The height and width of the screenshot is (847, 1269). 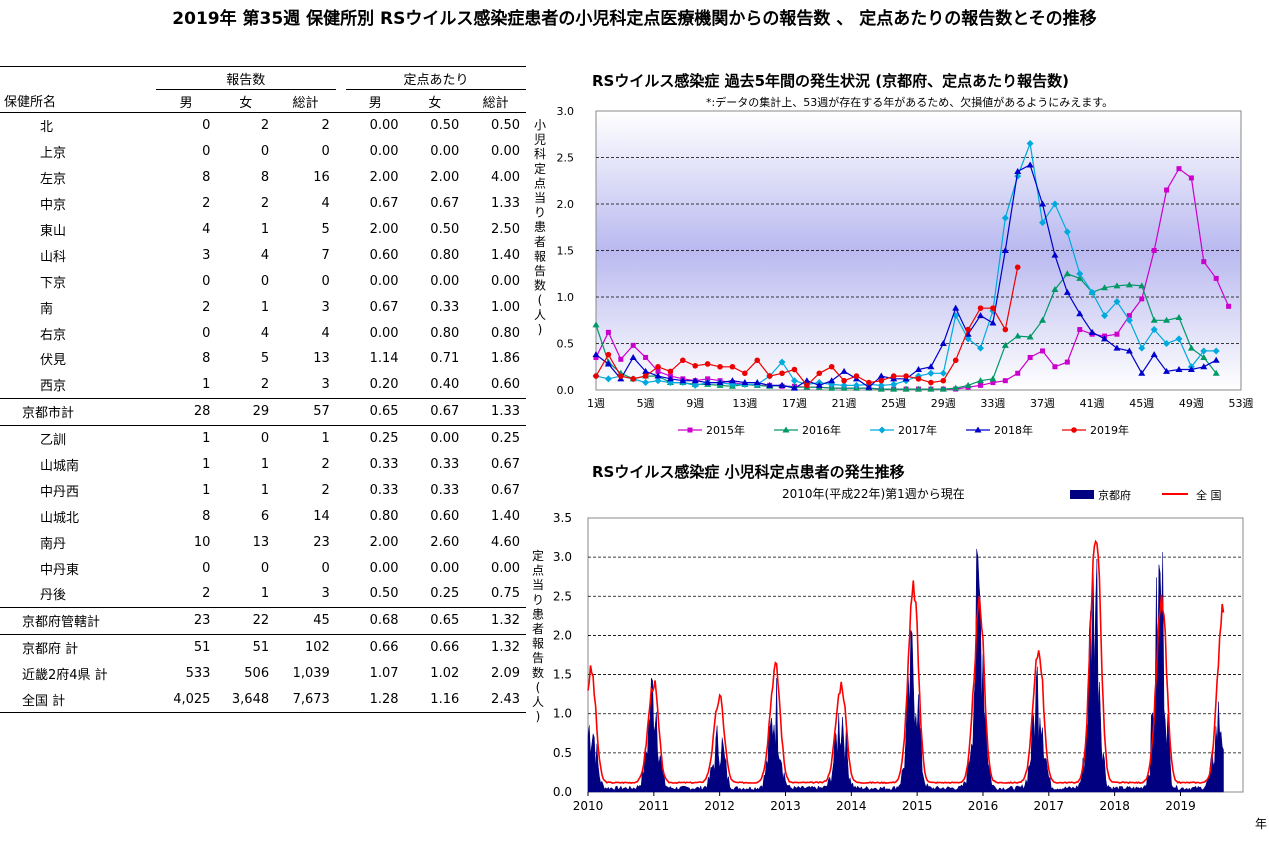 I want to click on legend-label: 2018年, so click(x=1013, y=430).